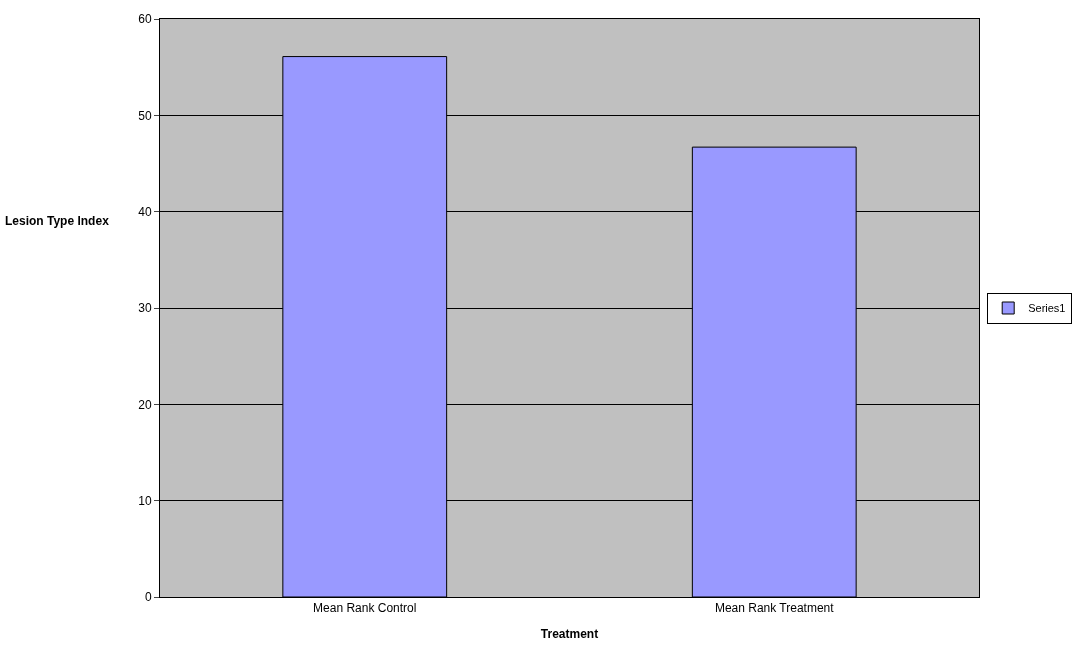  Describe the element at coordinates (57, 221) in the screenshot. I see `y-axis-title: Lesion Type Index` at that location.